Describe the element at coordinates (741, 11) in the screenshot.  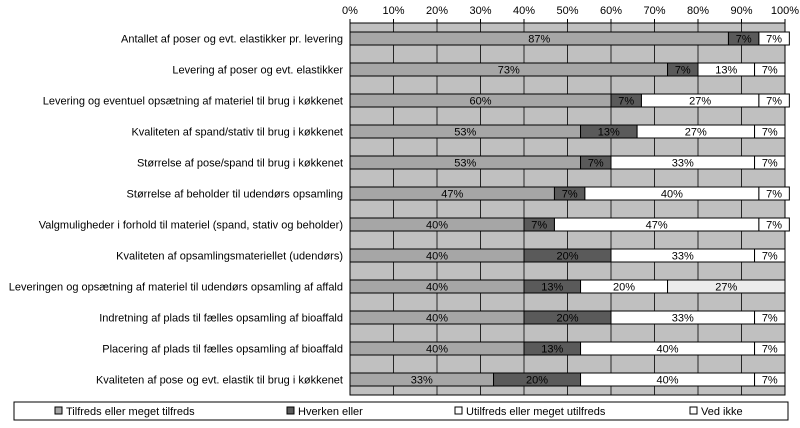
I see `x-tick-label: 90%` at that location.